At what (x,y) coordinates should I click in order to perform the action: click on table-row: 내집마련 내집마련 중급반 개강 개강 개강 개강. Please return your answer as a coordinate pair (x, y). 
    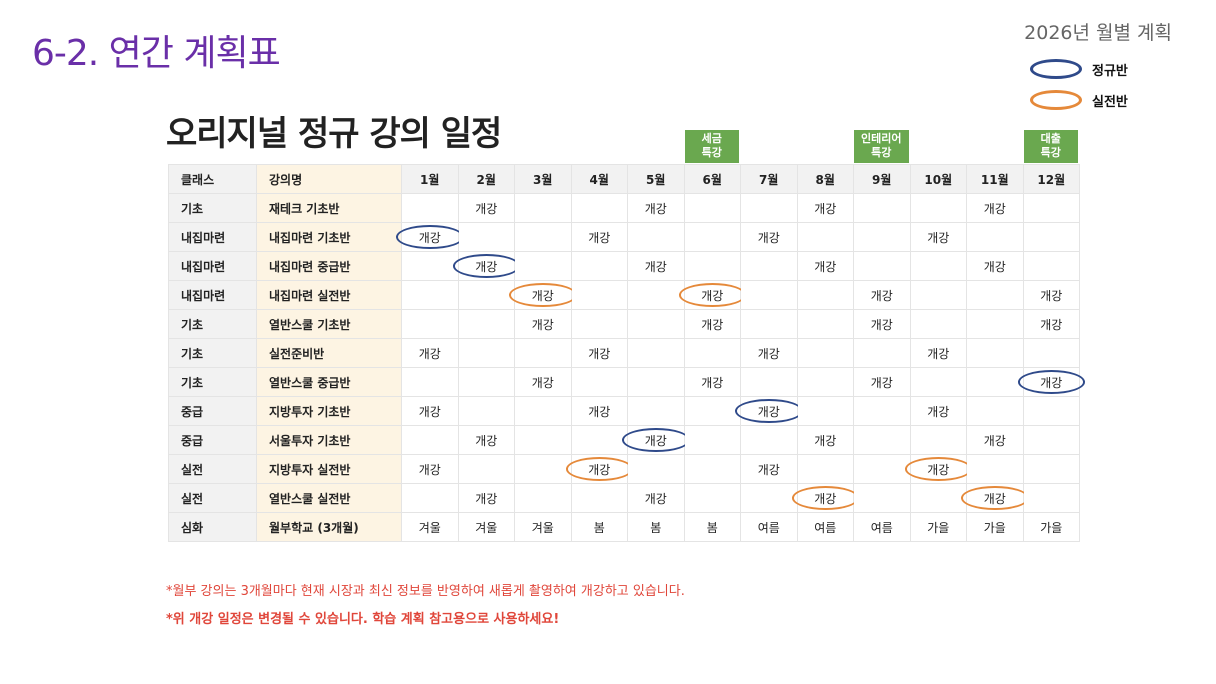
    Looking at the image, I should click on (624, 266).